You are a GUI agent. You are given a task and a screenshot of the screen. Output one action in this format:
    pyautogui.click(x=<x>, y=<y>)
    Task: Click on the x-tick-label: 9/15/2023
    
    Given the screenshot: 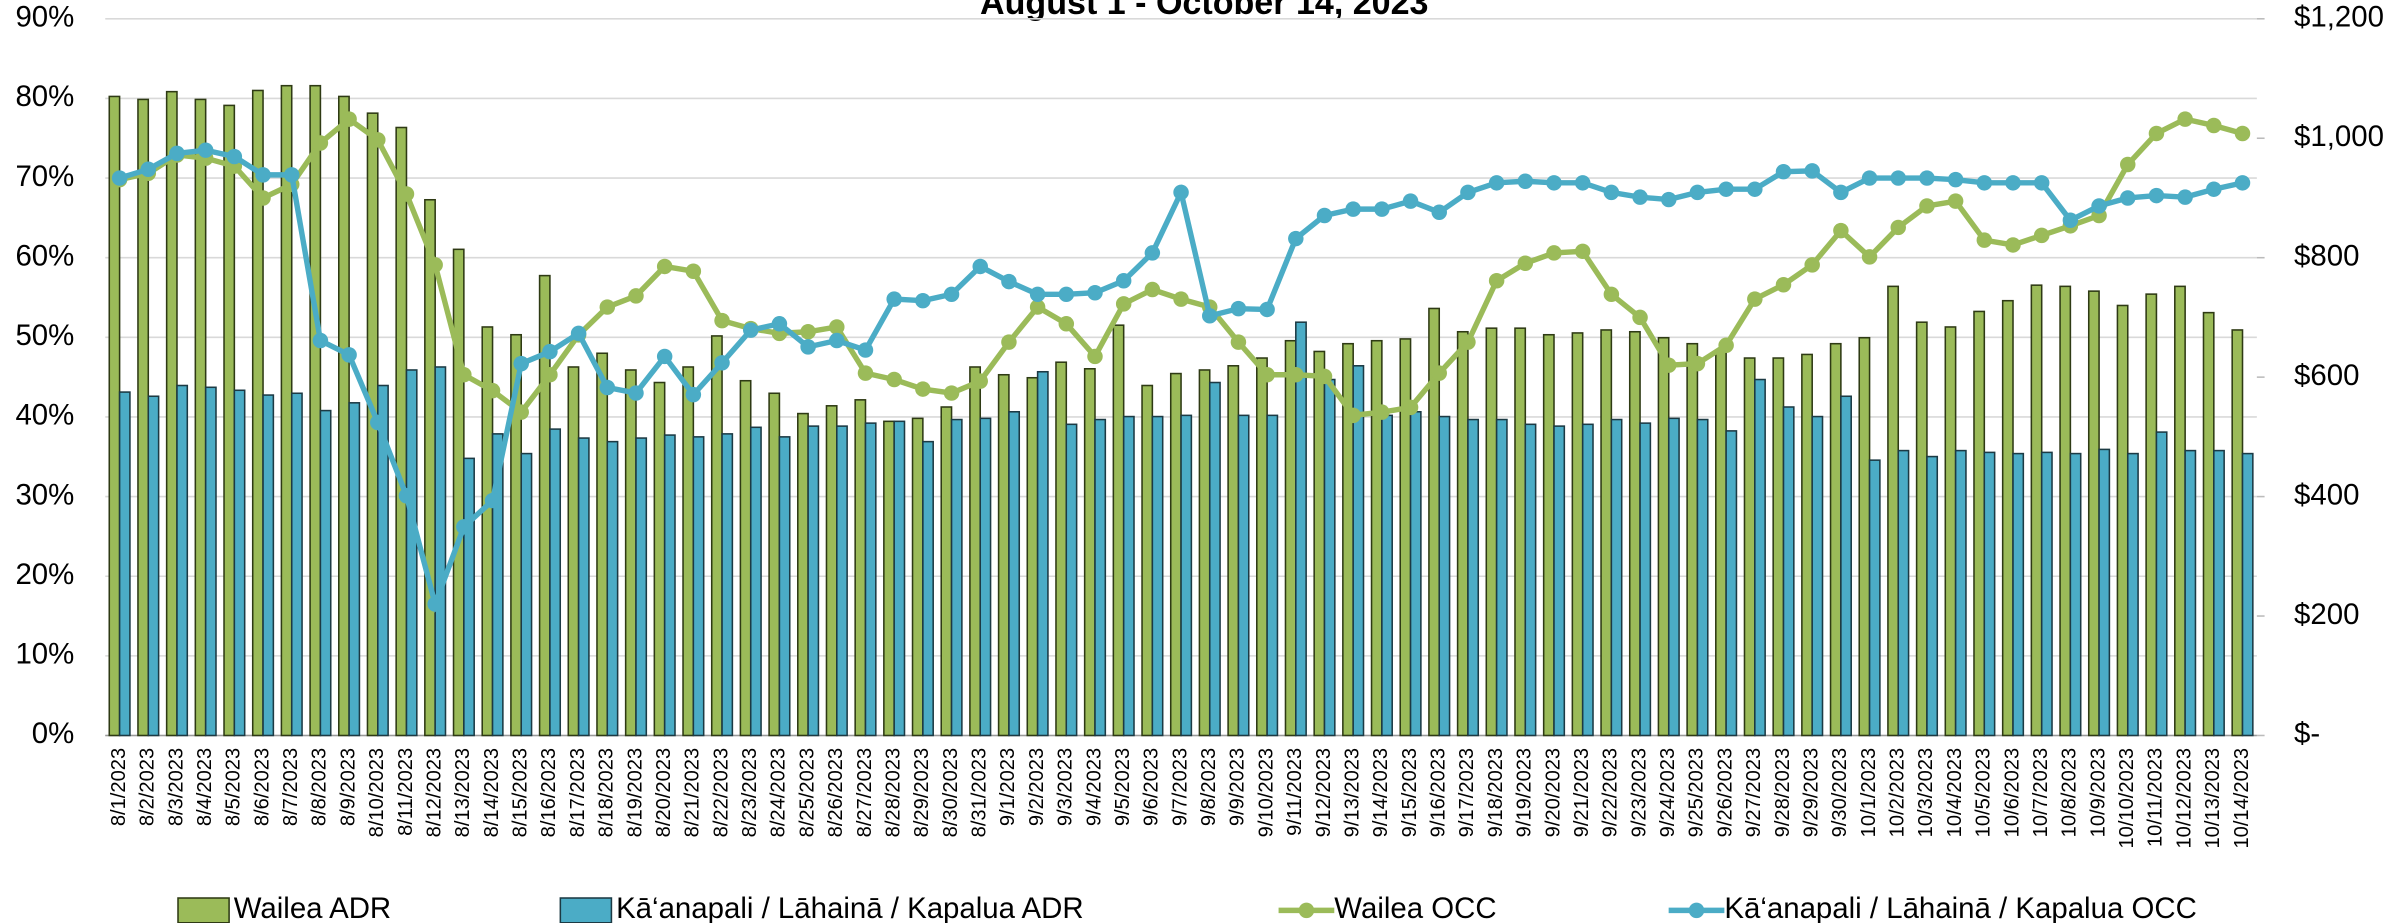 What is the action you would take?
    pyautogui.click(x=1410, y=792)
    